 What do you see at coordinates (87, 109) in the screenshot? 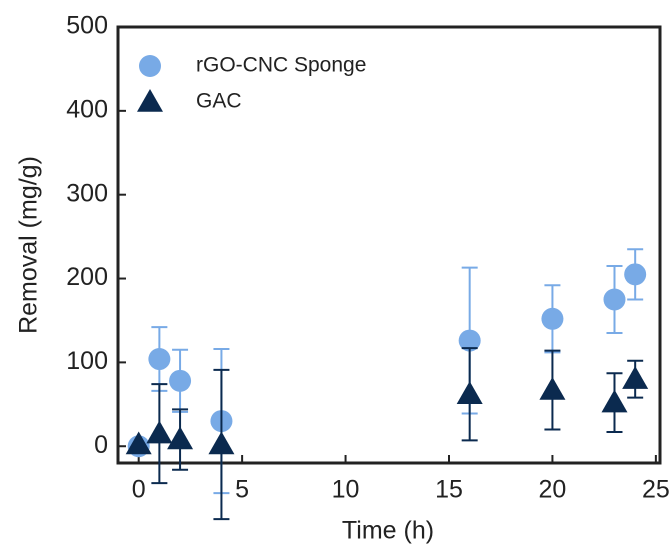
I see `y-tick-label: 400` at bounding box center [87, 109].